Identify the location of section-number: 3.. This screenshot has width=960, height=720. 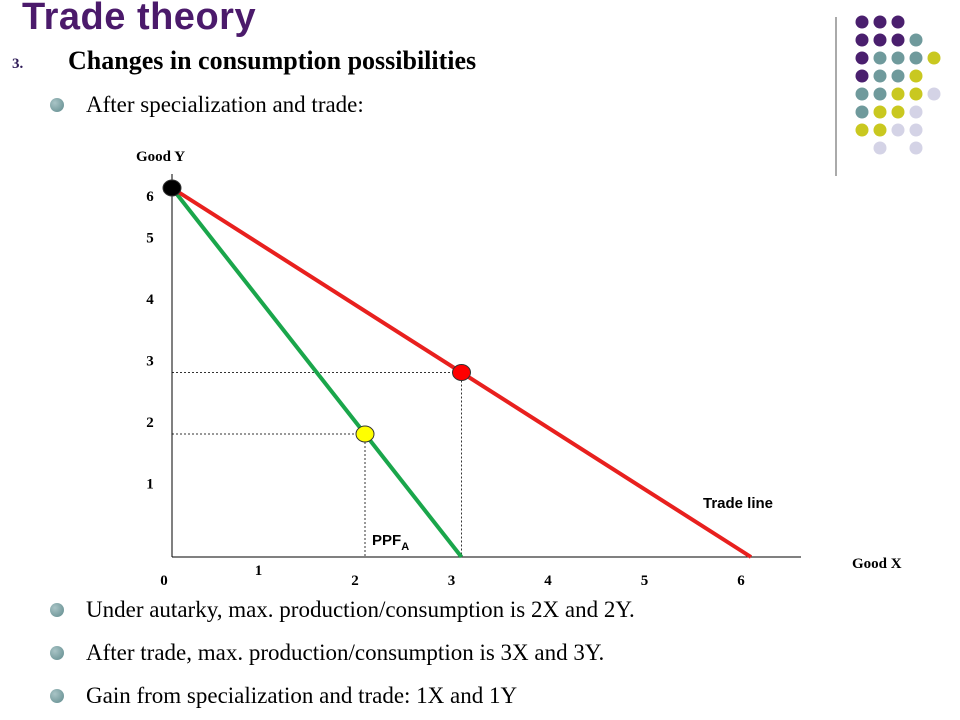
(18, 64).